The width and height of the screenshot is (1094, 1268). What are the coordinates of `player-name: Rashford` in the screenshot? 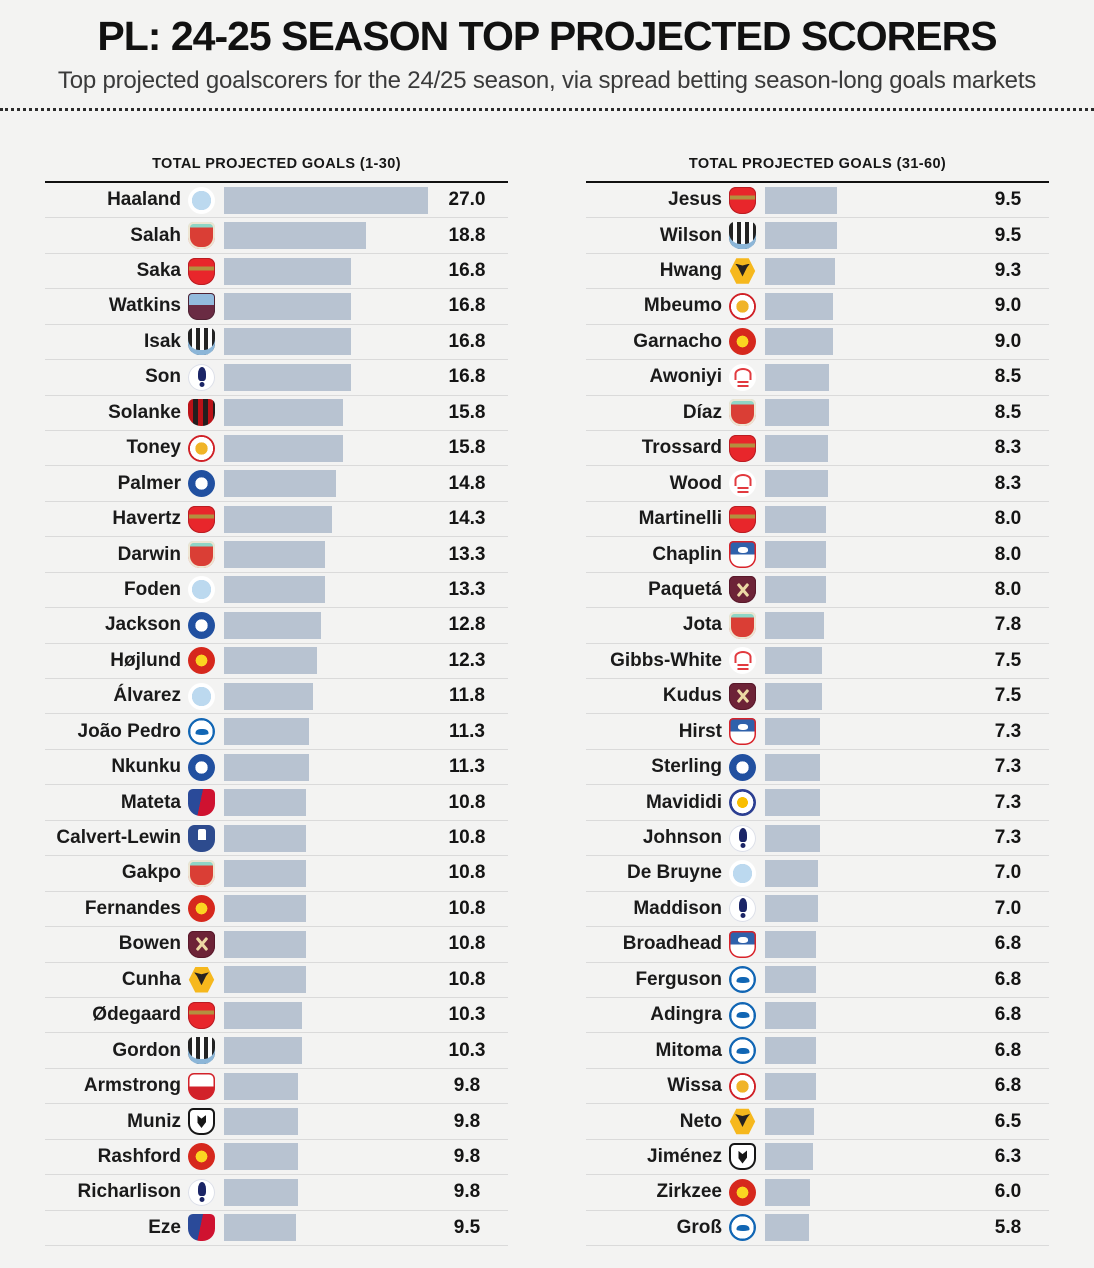 It's located at (139, 1156).